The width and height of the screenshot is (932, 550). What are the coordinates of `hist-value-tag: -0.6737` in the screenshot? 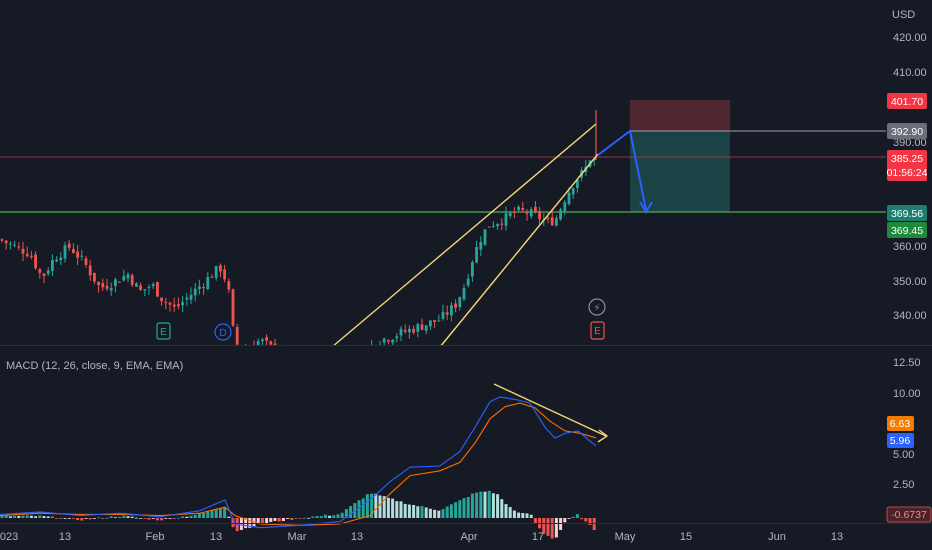 It's located at (909, 514).